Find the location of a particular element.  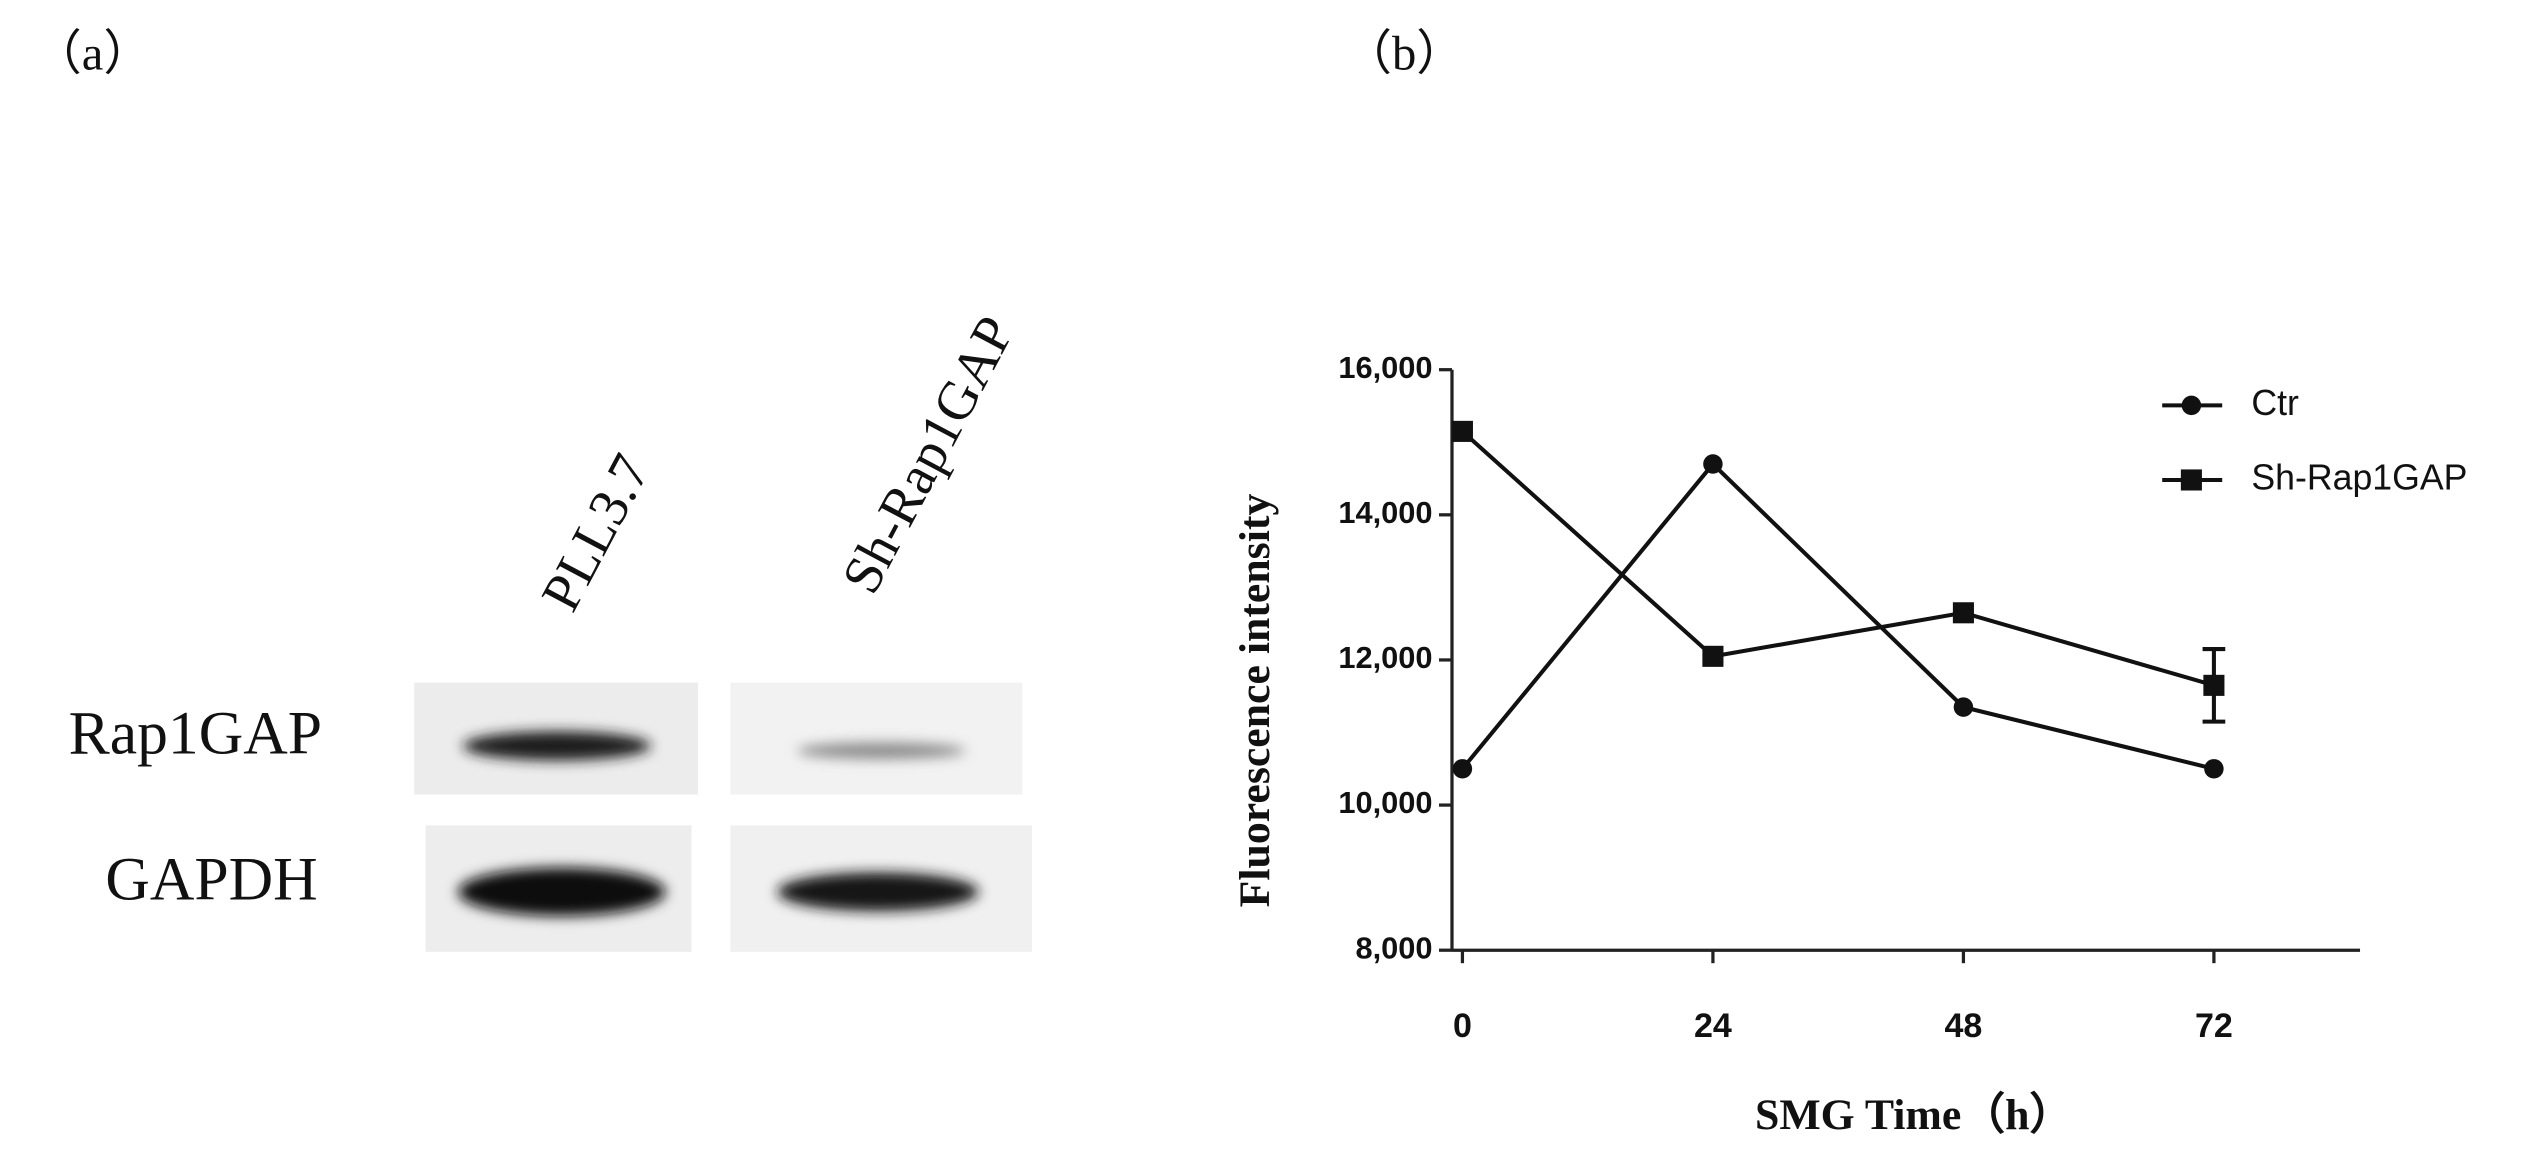

x-tick-label: 24 is located at coordinates (1713, 1026).